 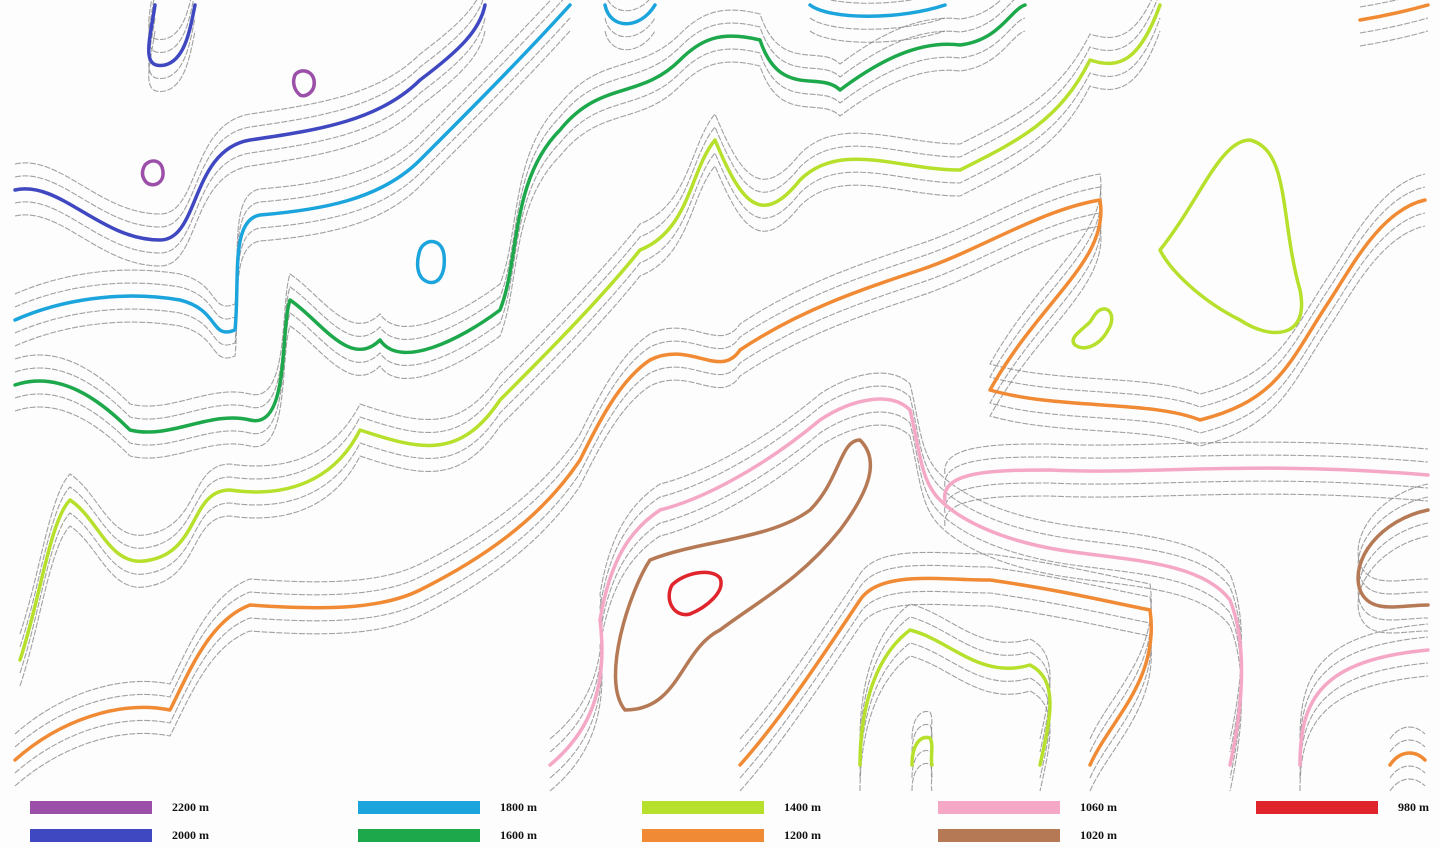 What do you see at coordinates (1413, 807) in the screenshot?
I see `legend-label: 980 m` at bounding box center [1413, 807].